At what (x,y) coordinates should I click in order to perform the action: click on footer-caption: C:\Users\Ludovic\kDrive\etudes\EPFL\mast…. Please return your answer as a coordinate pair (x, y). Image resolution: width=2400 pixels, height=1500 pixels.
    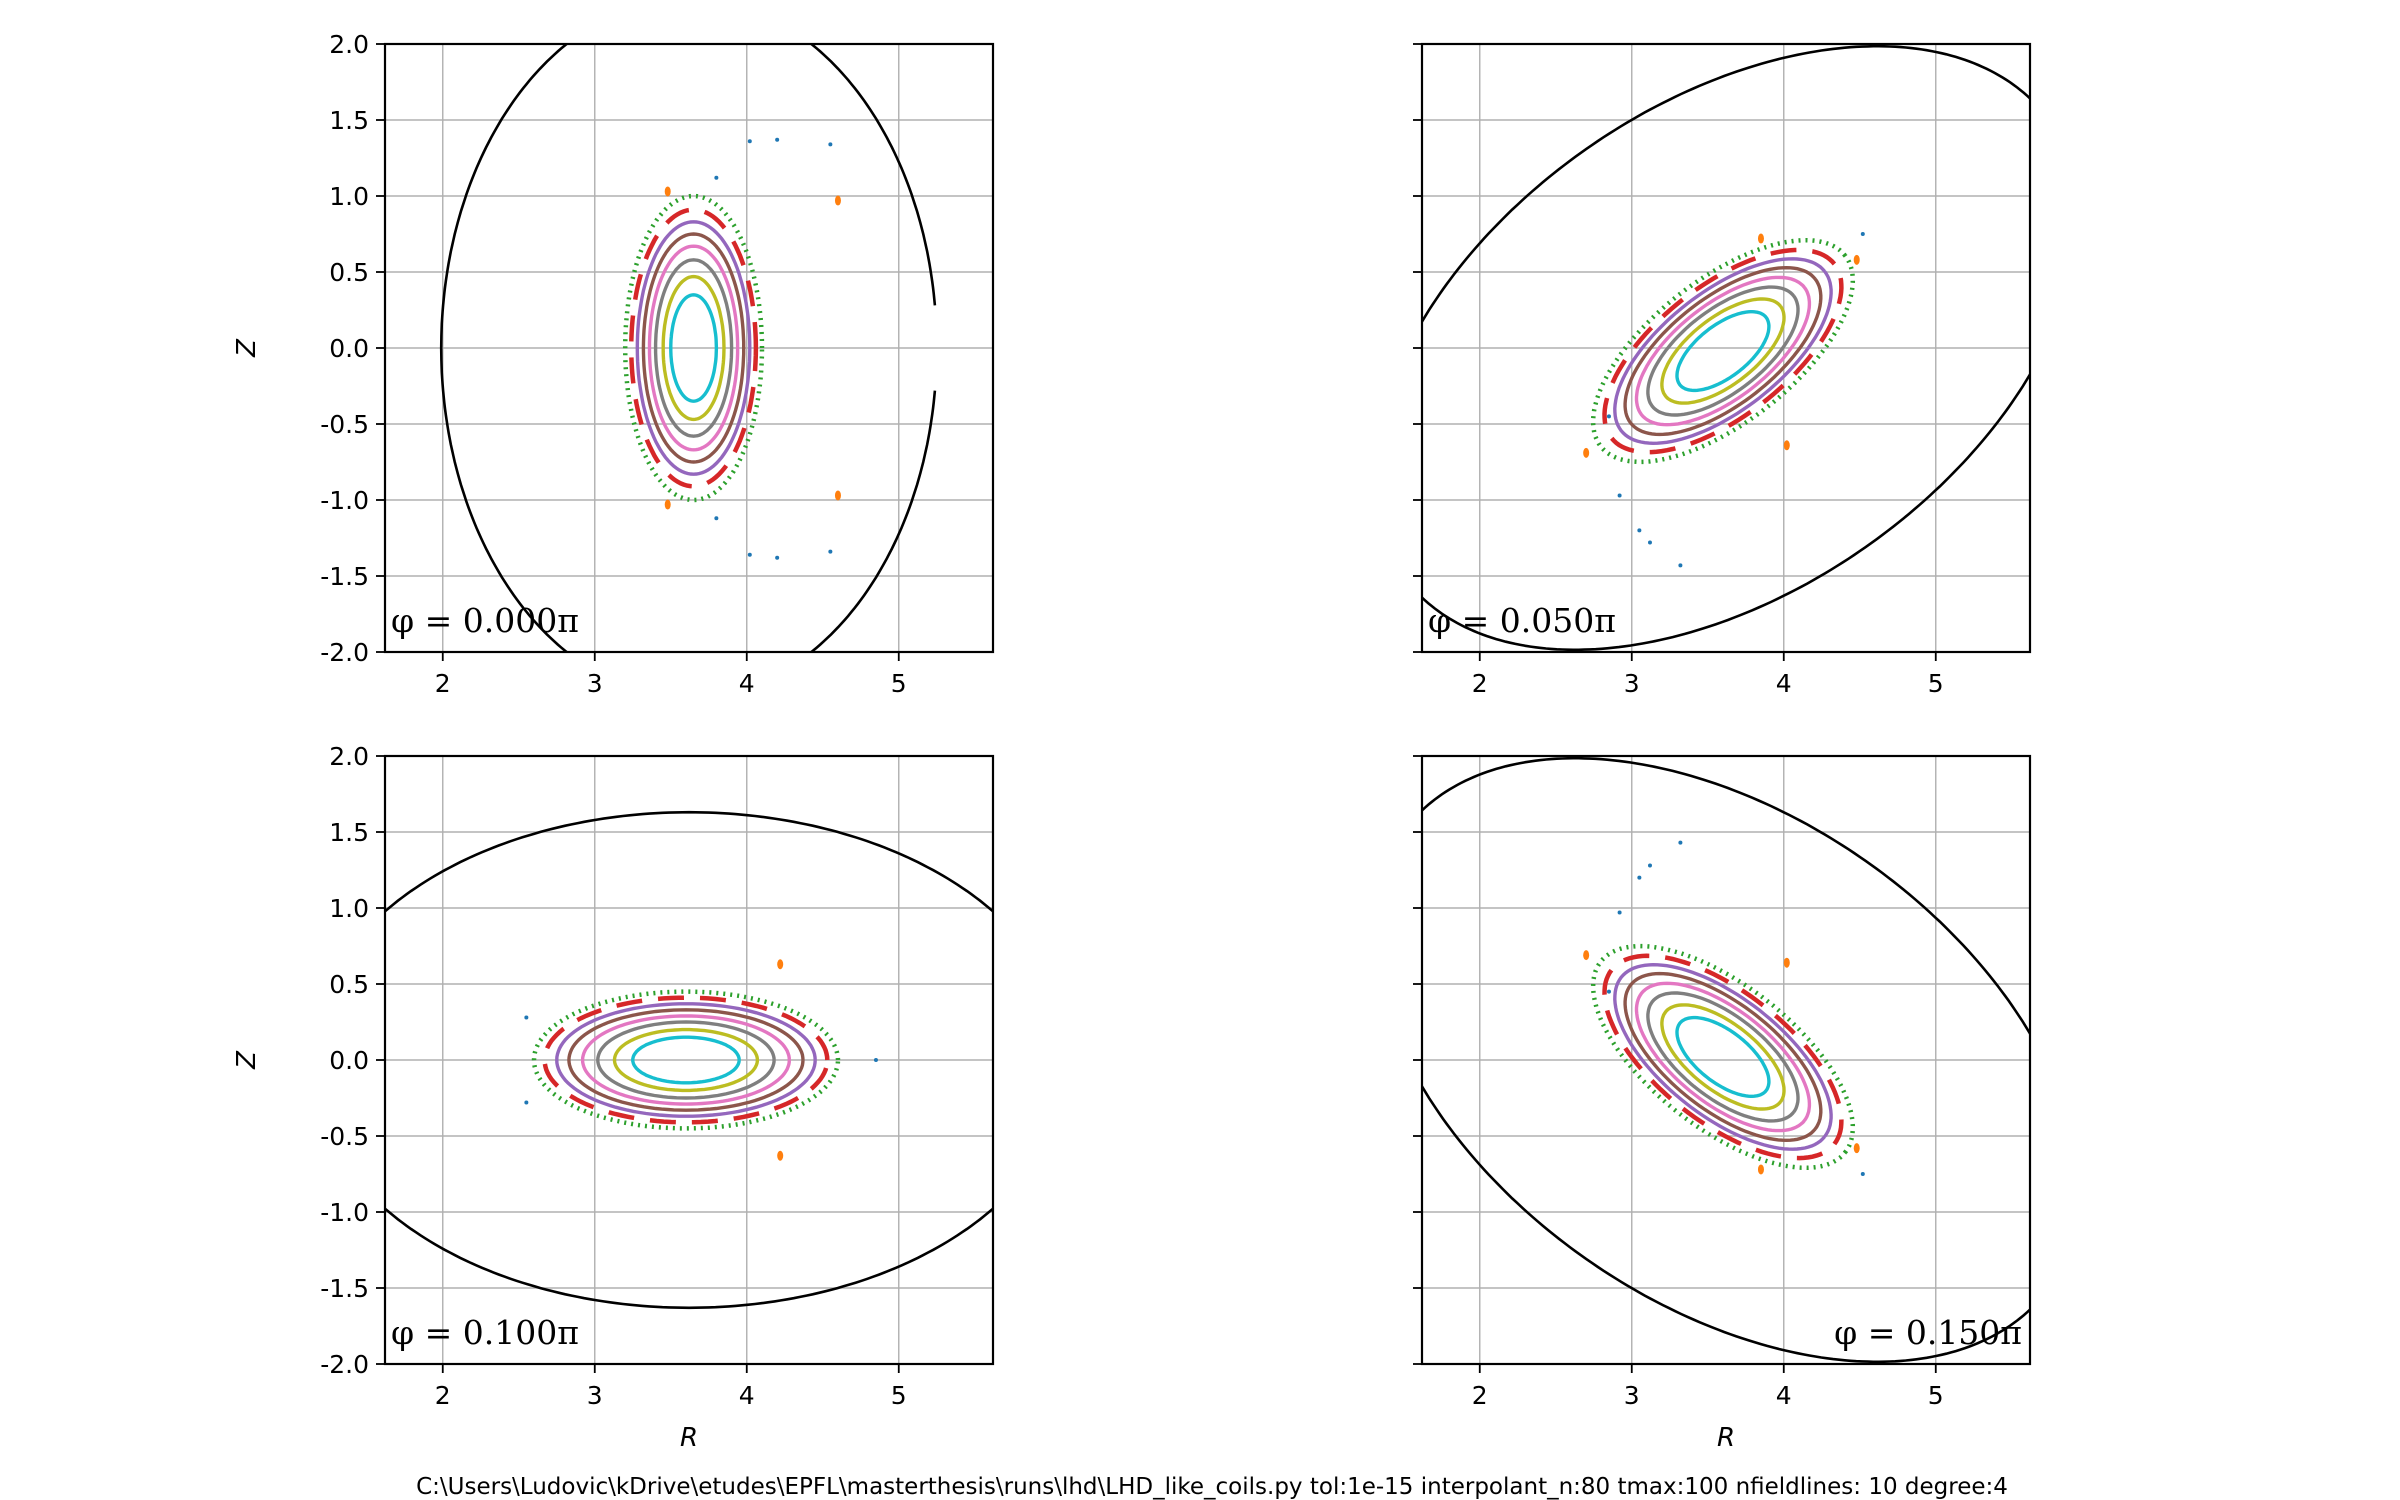
    Looking at the image, I should click on (1212, 1487).